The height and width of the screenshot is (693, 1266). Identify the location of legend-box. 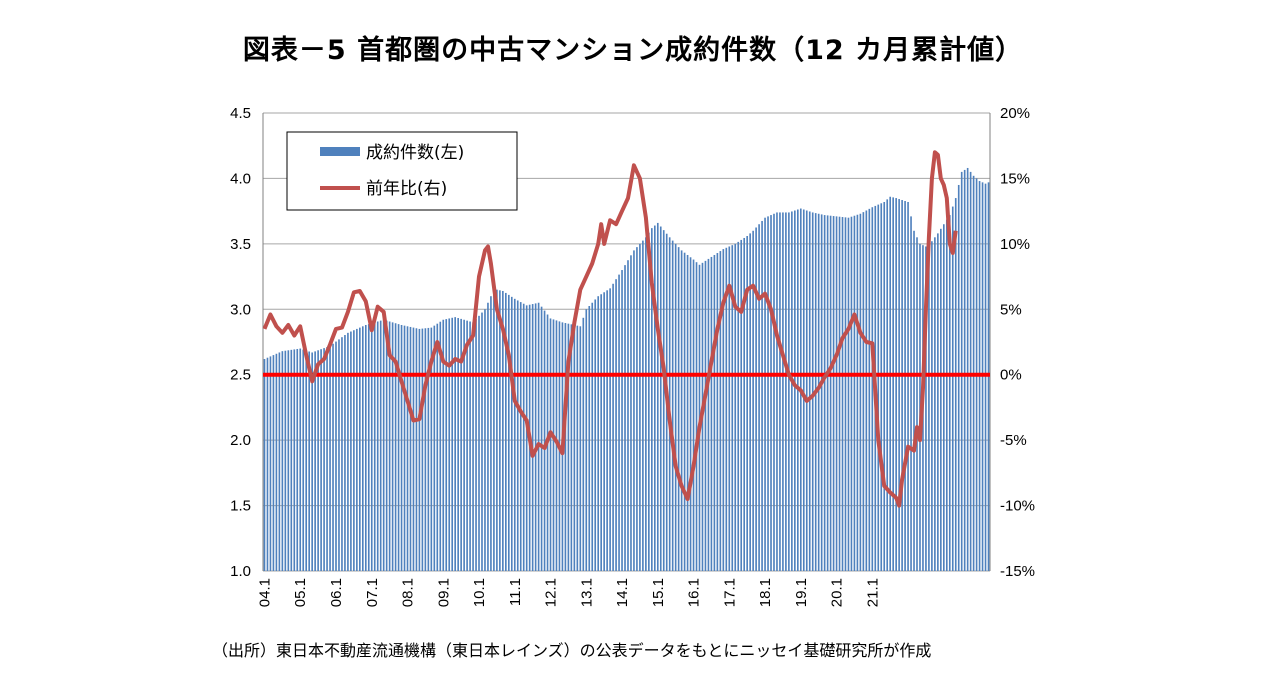
(402, 171).